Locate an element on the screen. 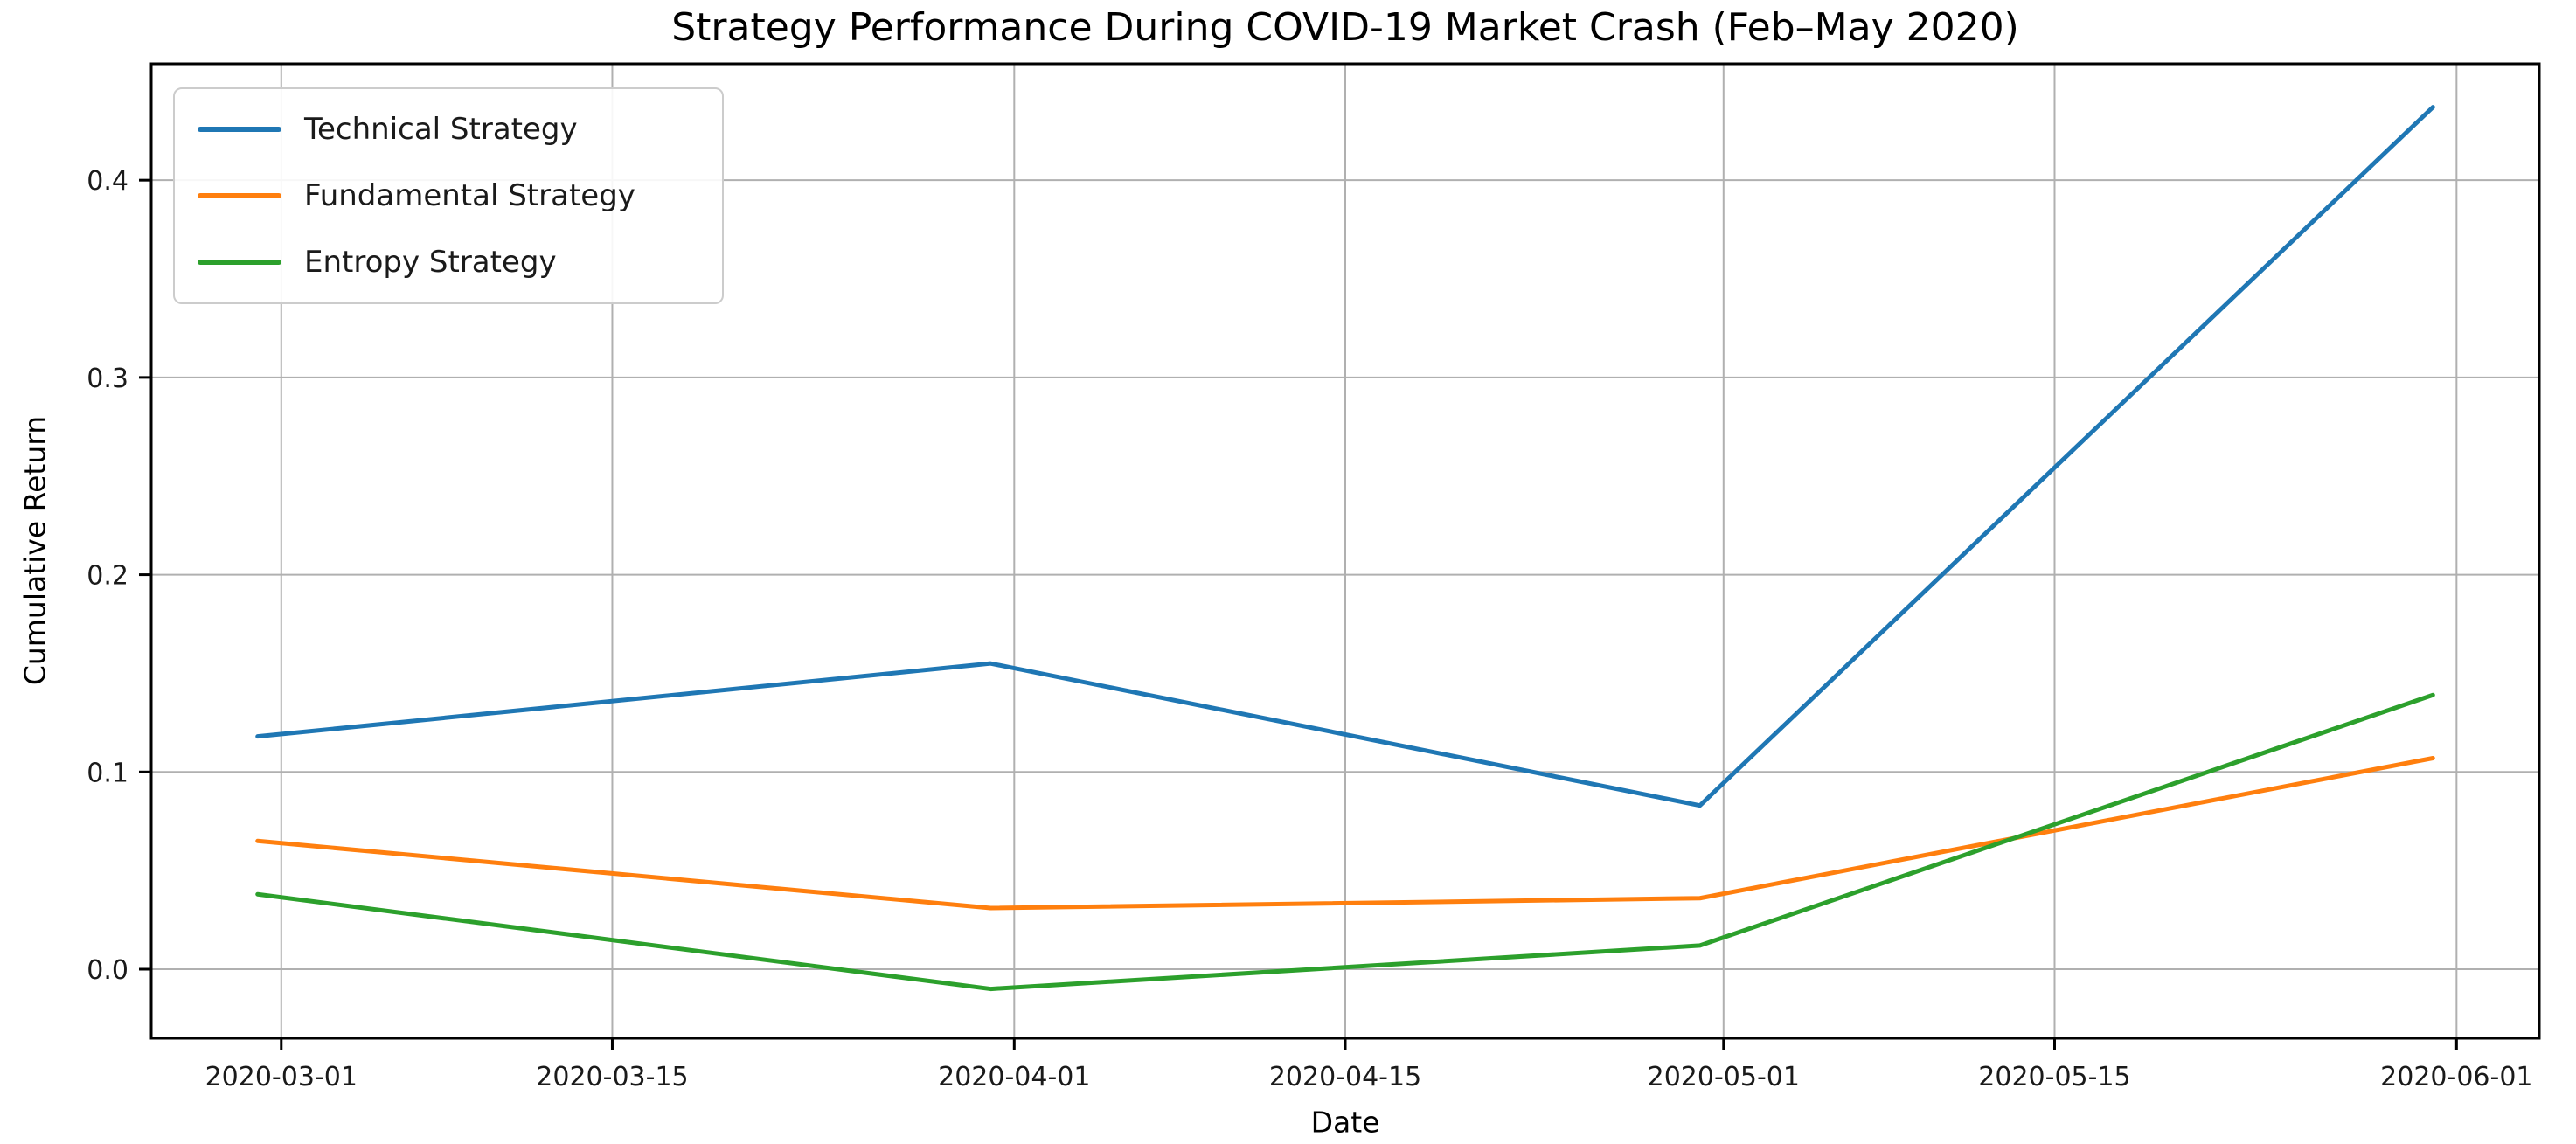  legend-item-entropy: Entropy Strategy is located at coordinates (452, 262).